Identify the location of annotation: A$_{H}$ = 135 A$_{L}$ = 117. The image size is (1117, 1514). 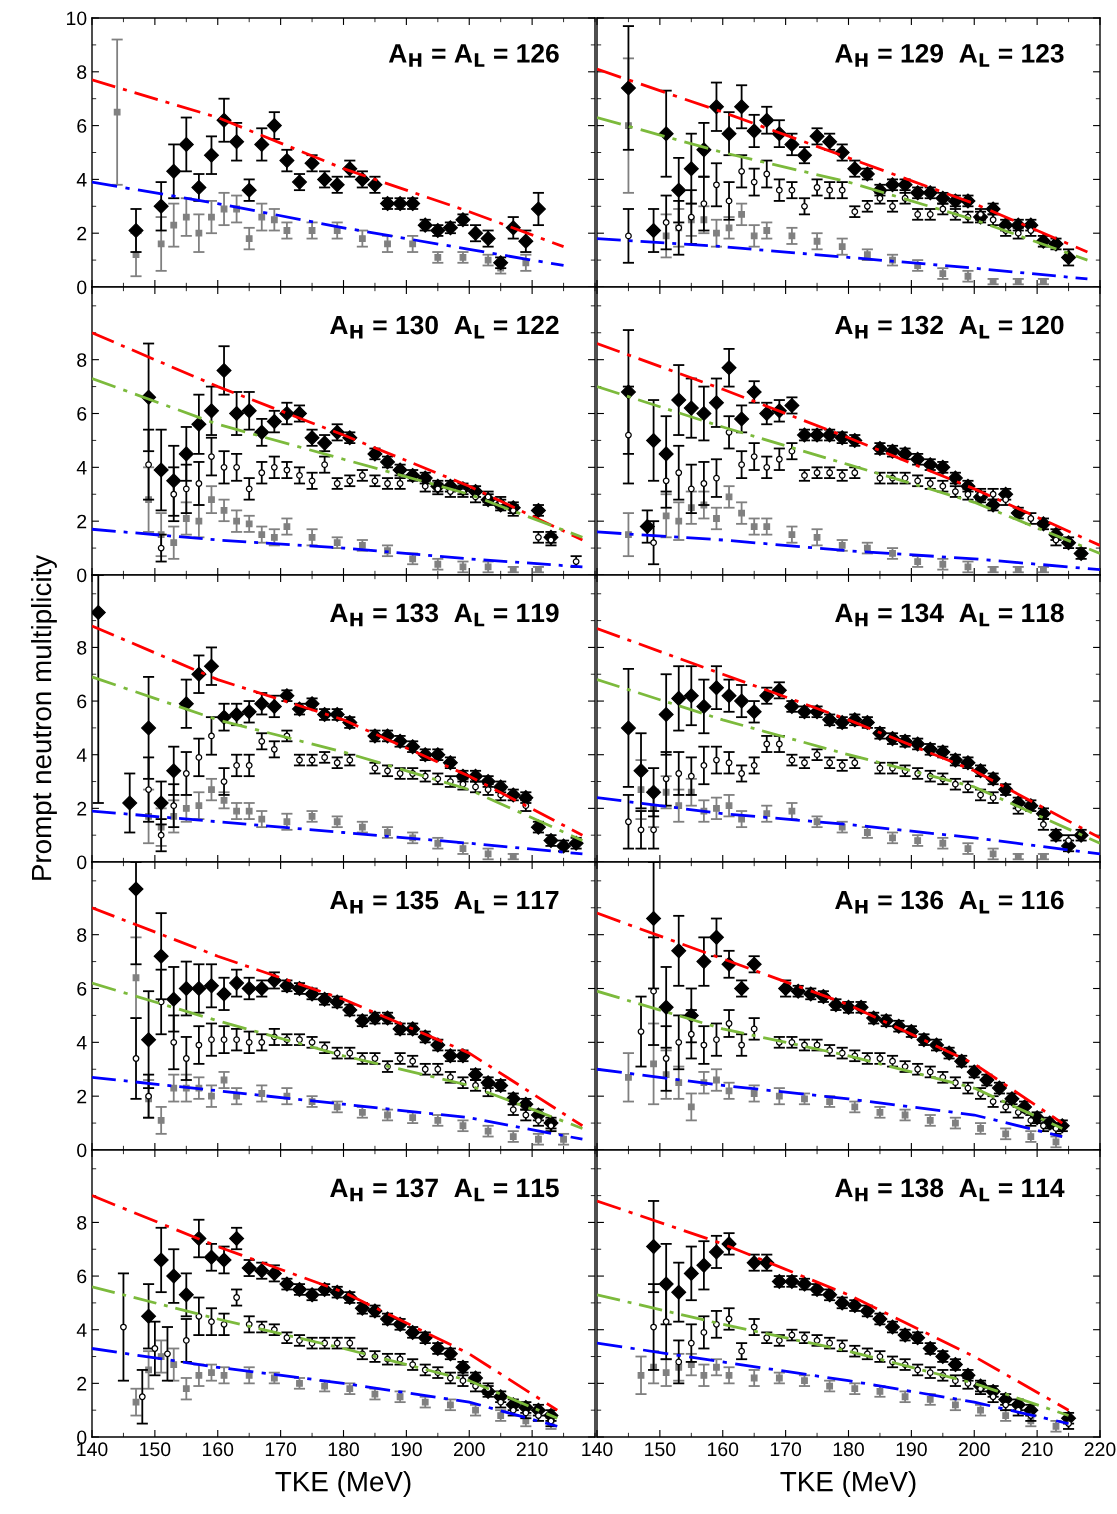
(444, 902).